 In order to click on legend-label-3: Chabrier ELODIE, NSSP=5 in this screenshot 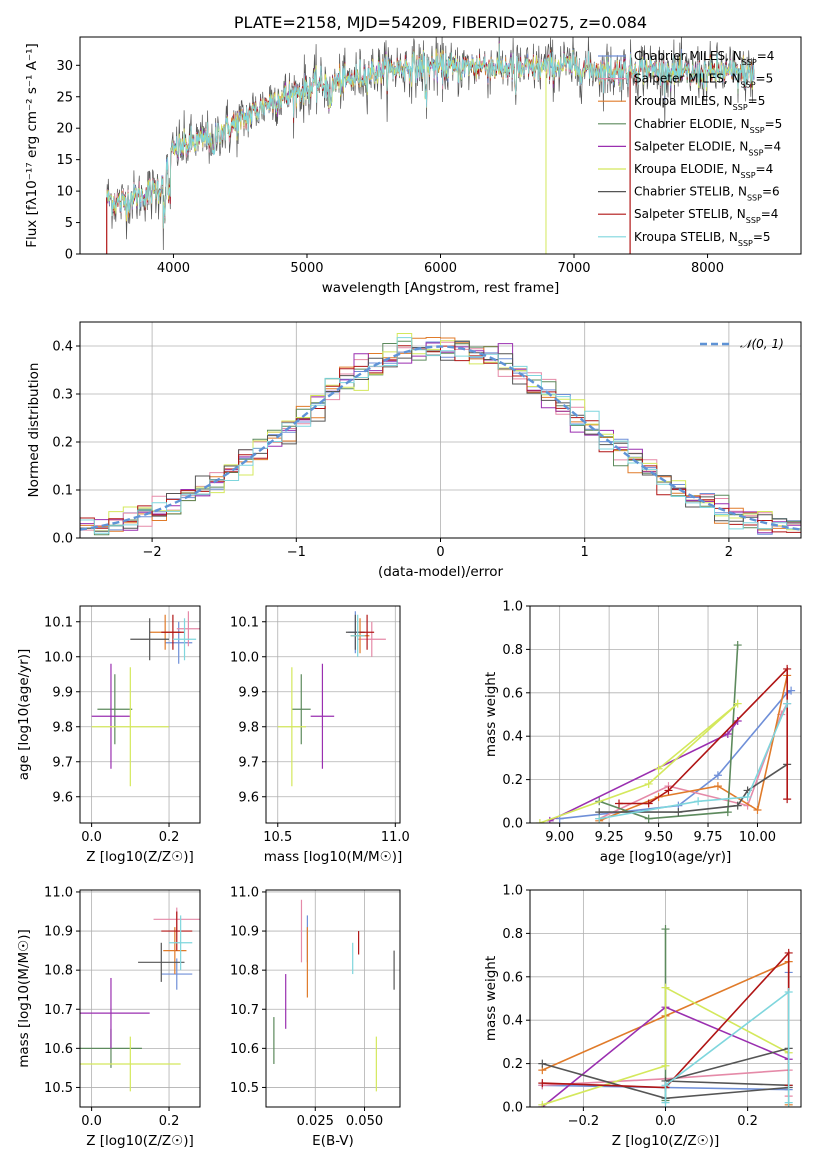, I will do `click(708, 126)`.